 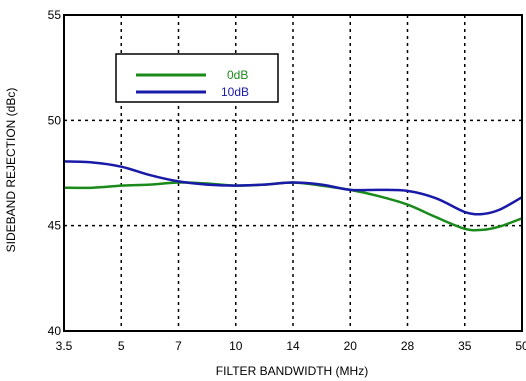 What do you see at coordinates (235, 92) in the screenshot?
I see `legend-label-10db: 10dB` at bounding box center [235, 92].